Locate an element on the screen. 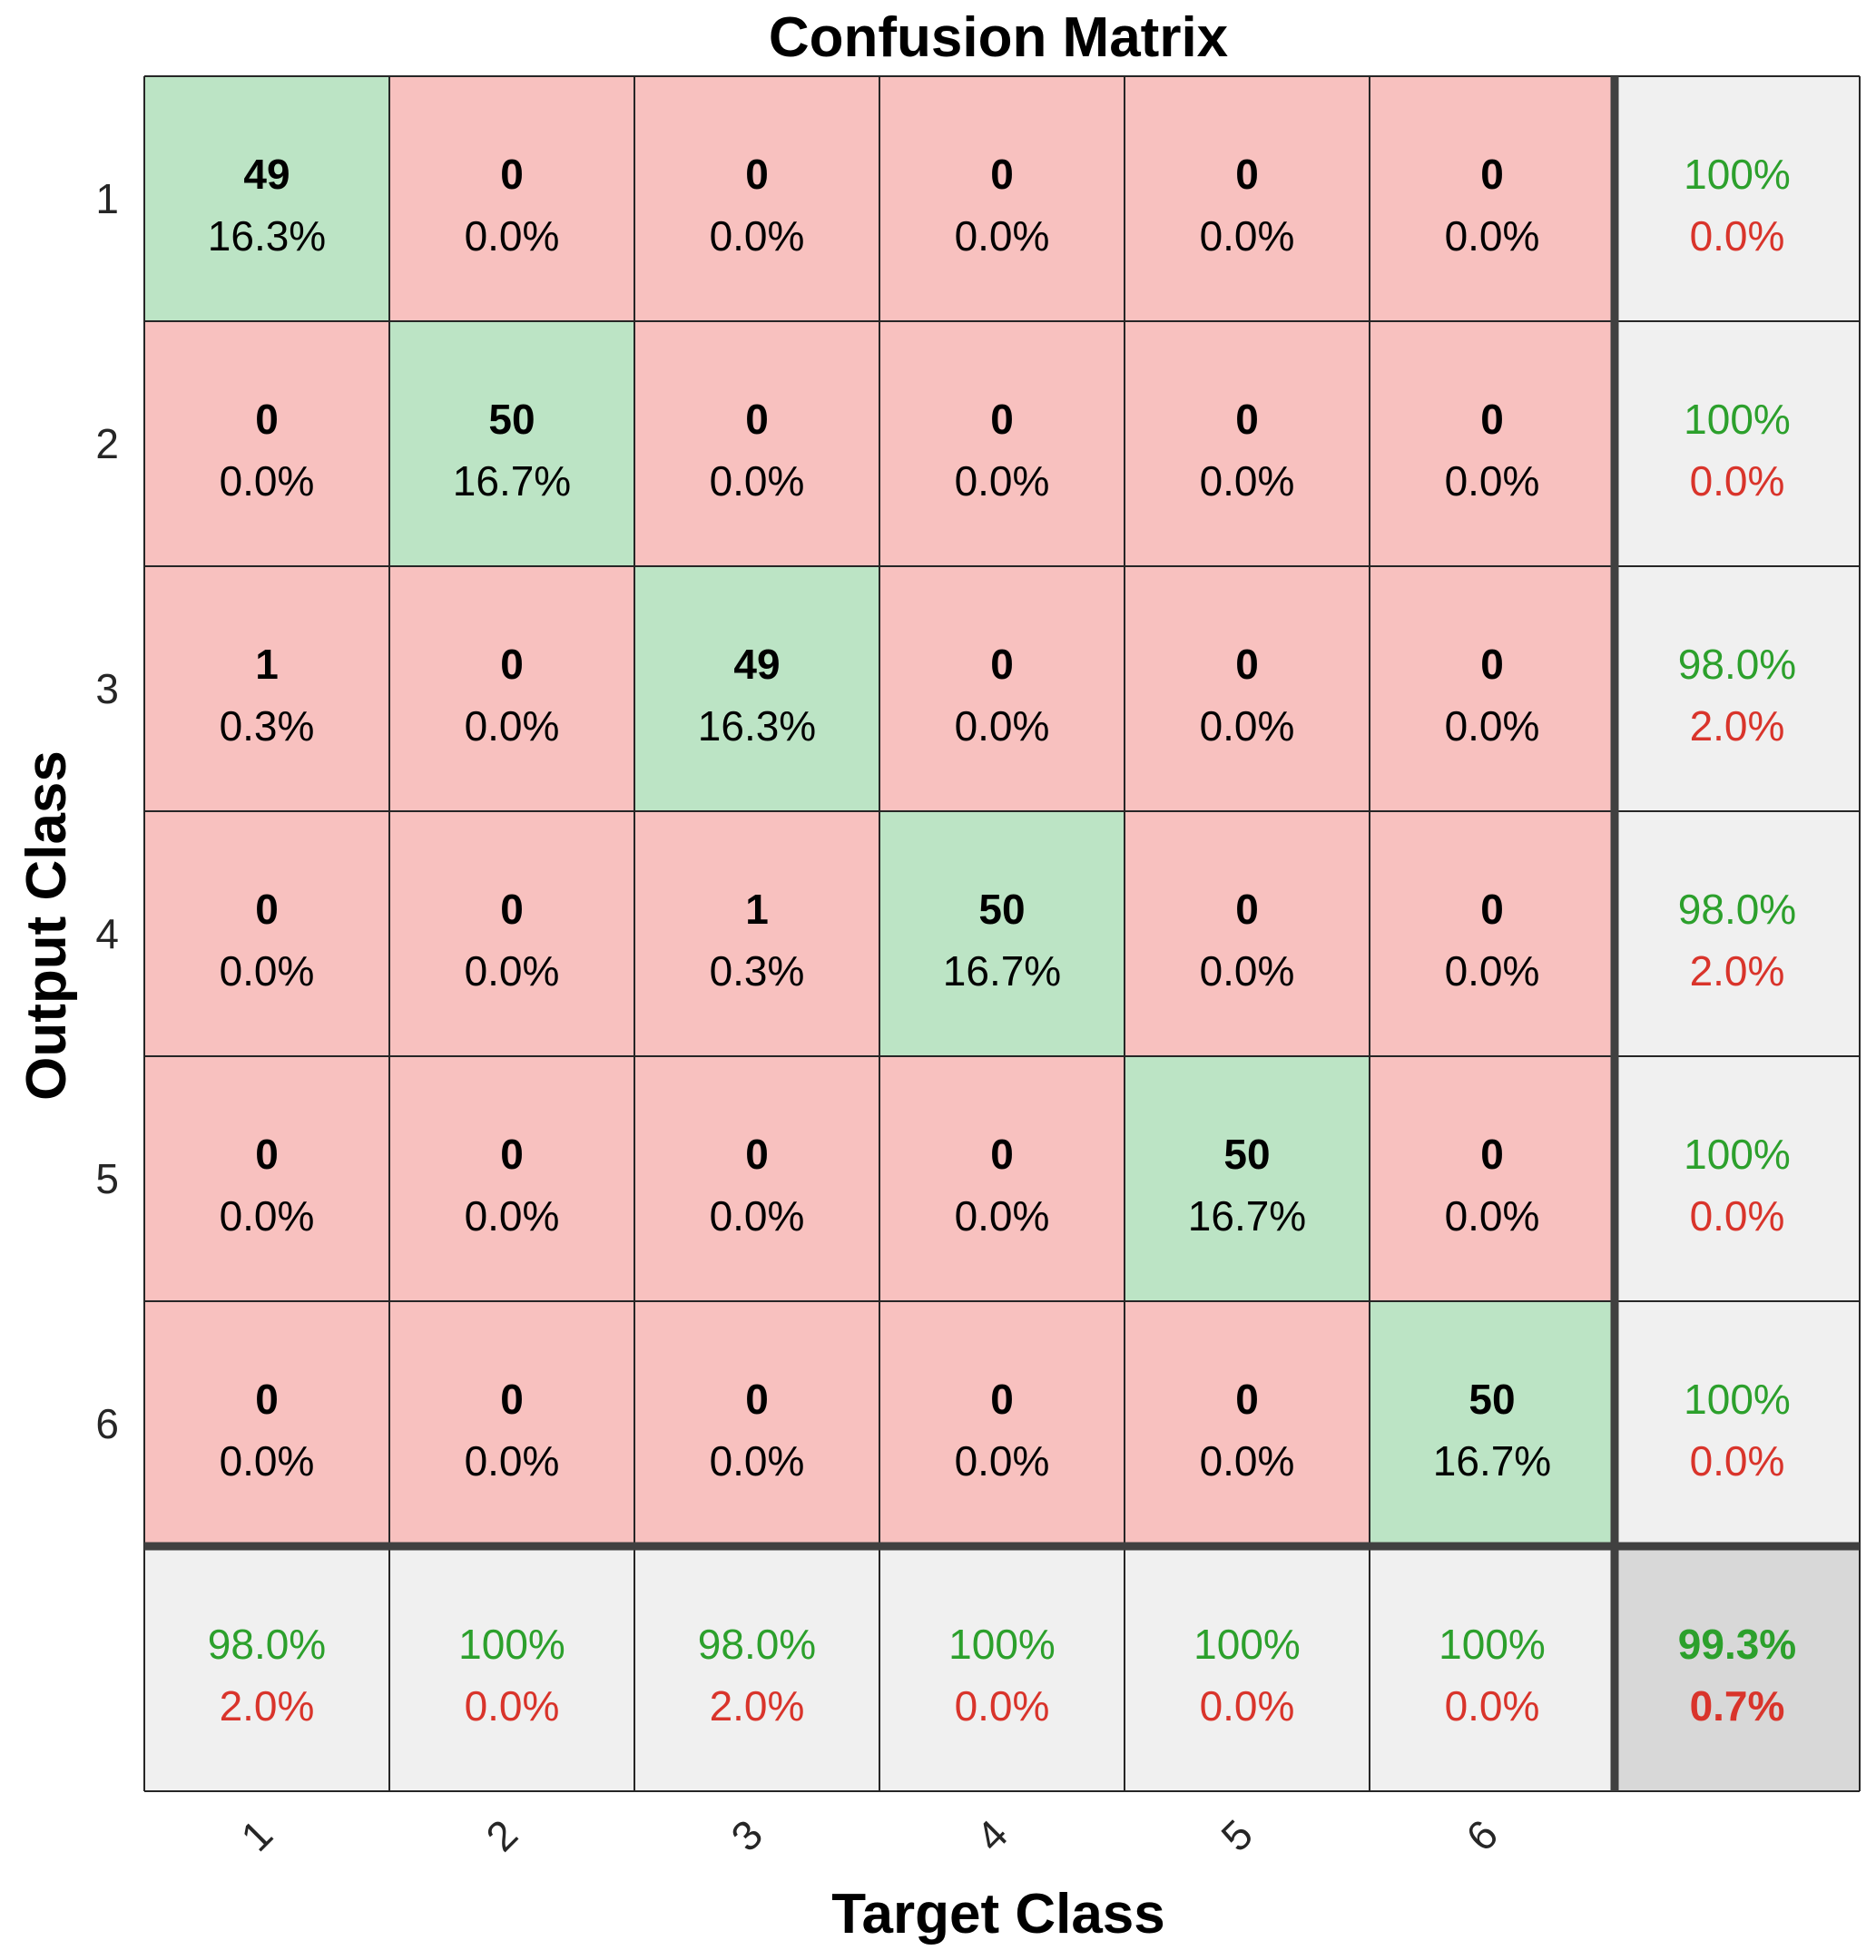  overall-accuracy-cell-bg is located at coordinates (1738, 1668).